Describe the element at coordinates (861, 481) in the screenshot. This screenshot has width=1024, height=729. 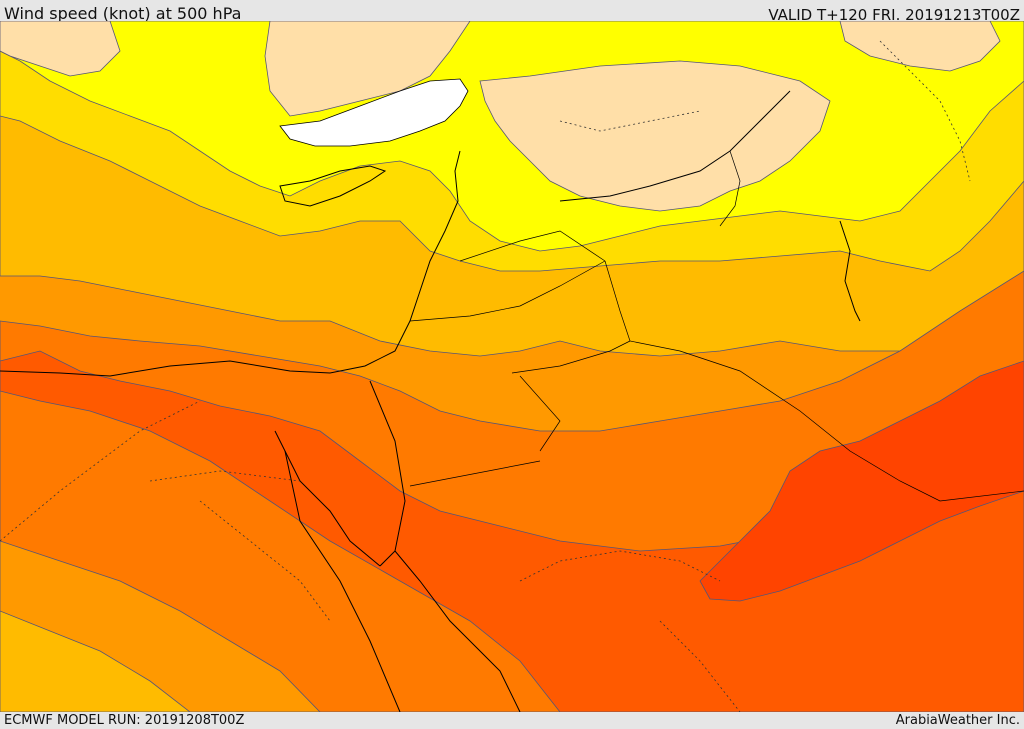
I see `band-red-core` at that location.